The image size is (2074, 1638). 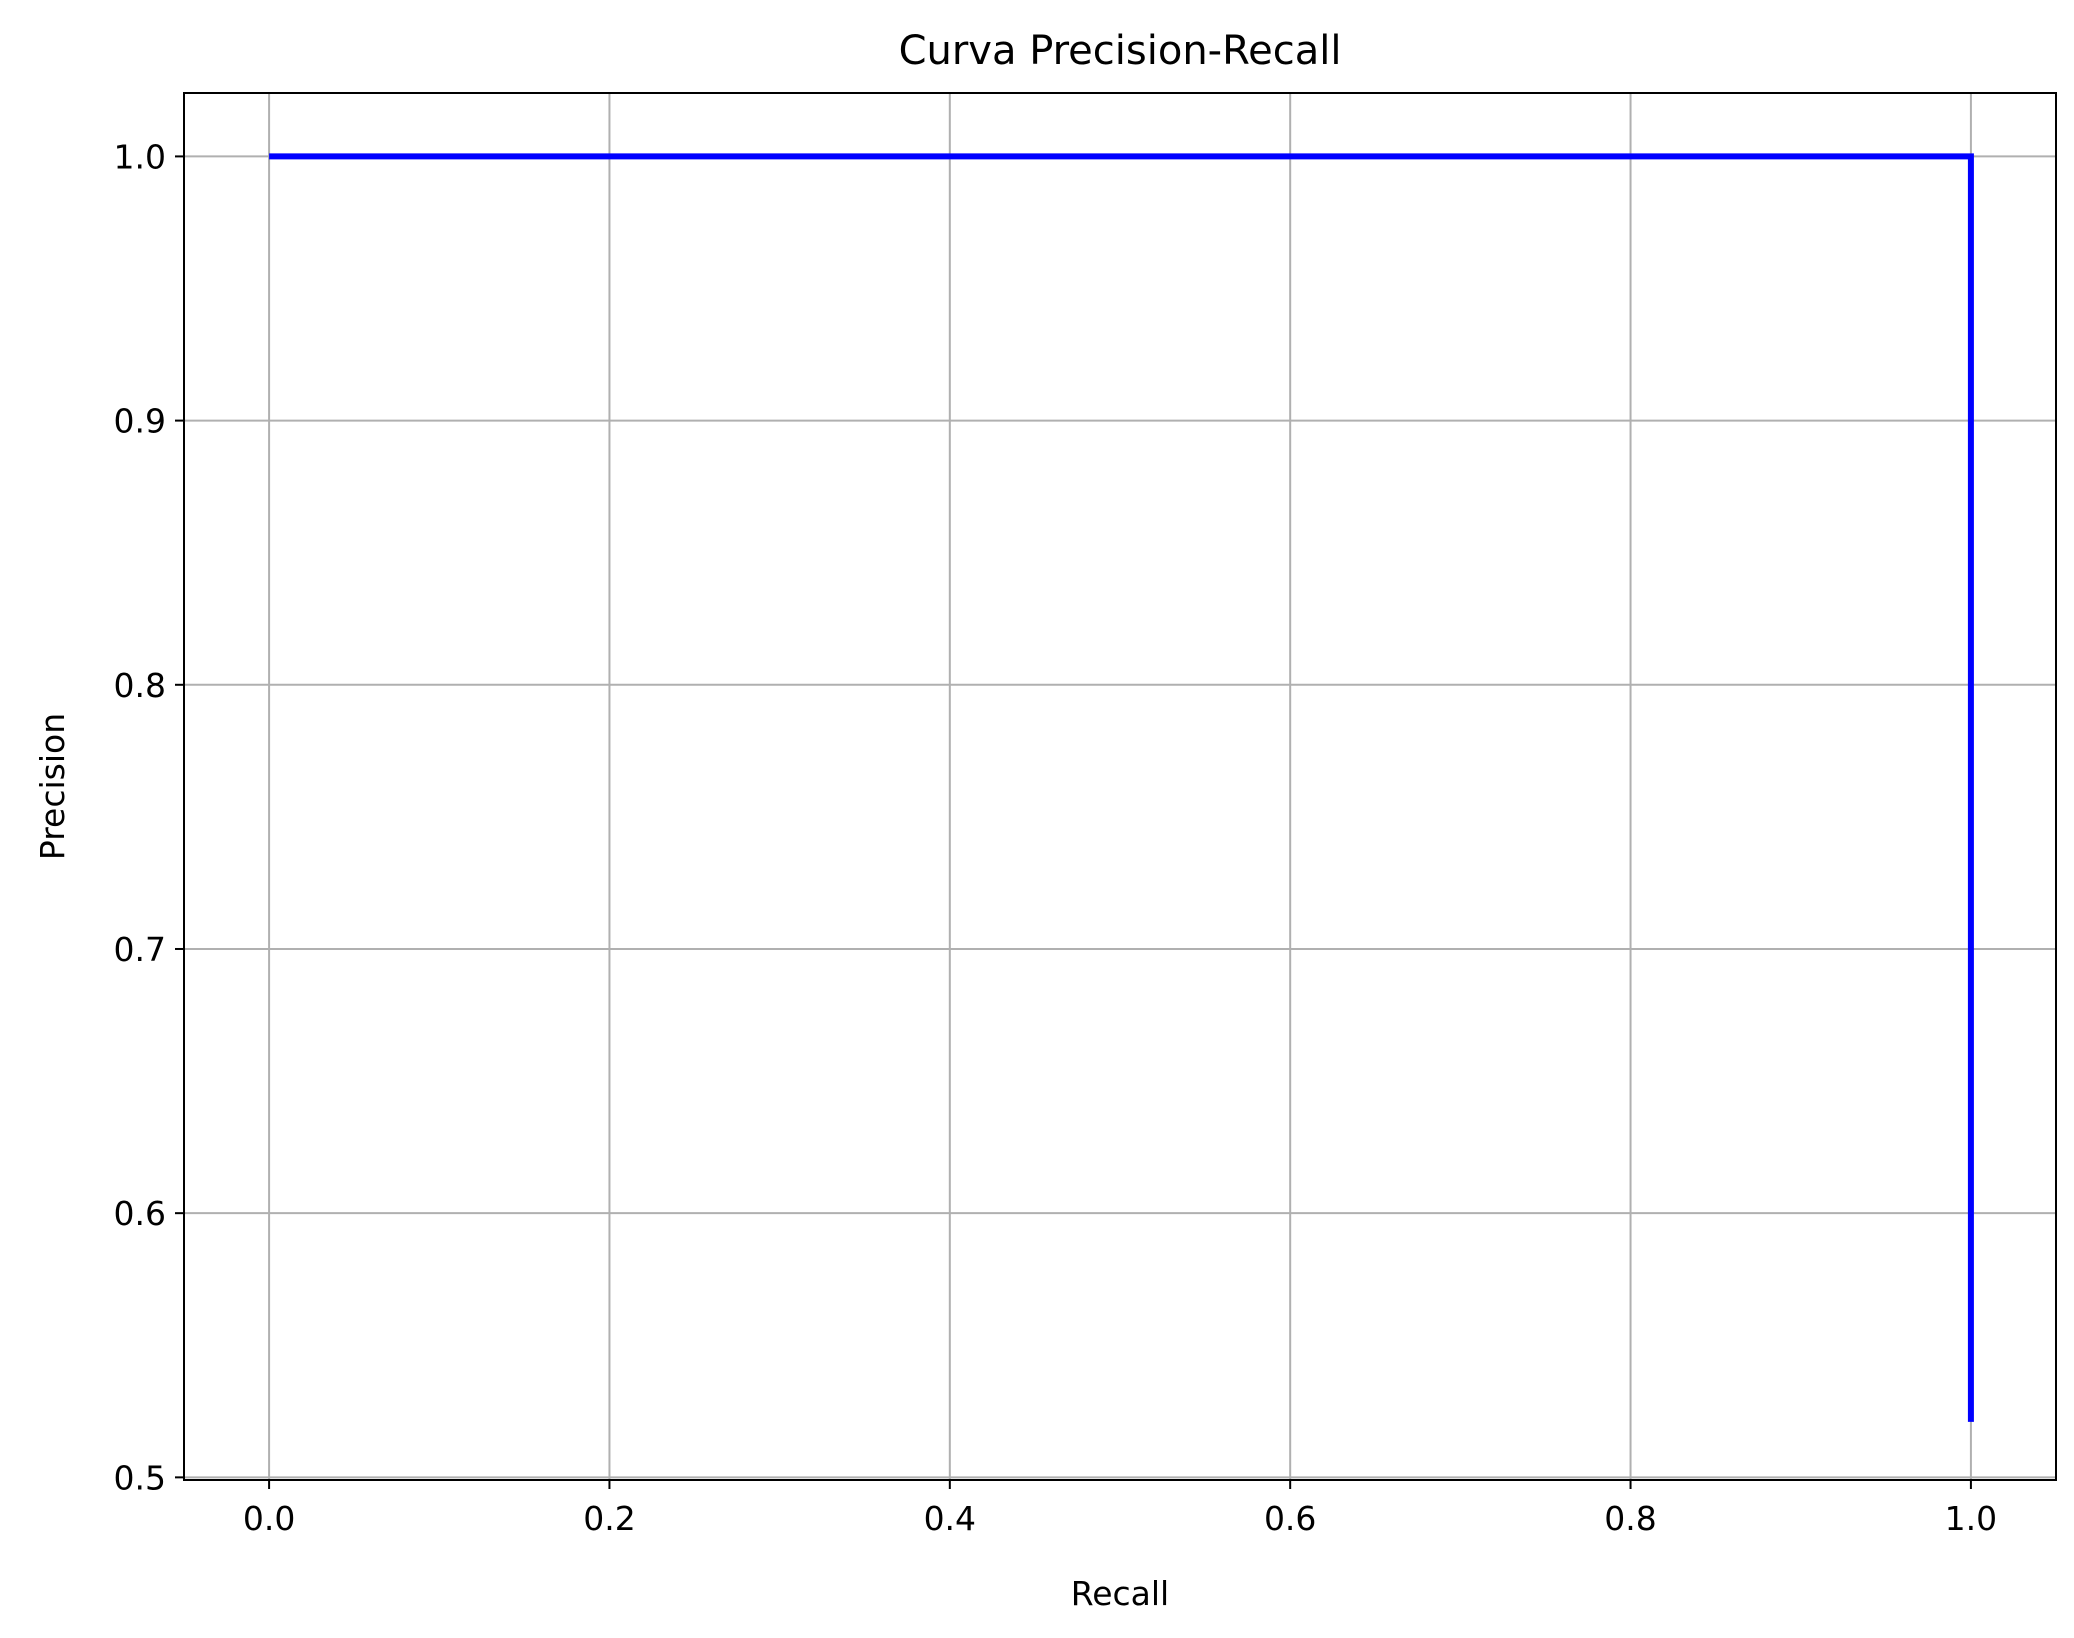 I want to click on x-axis-label: Recall, so click(x=1120, y=1593).